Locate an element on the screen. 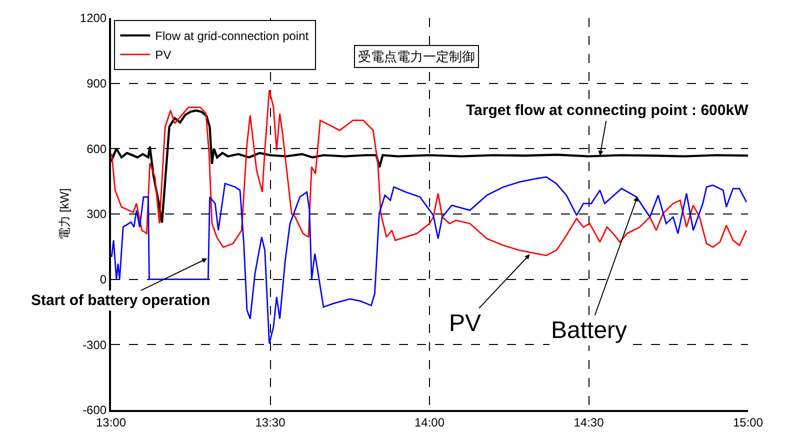 This screenshot has width=801, height=438. annotation: Start of battery operation is located at coordinates (120, 300).